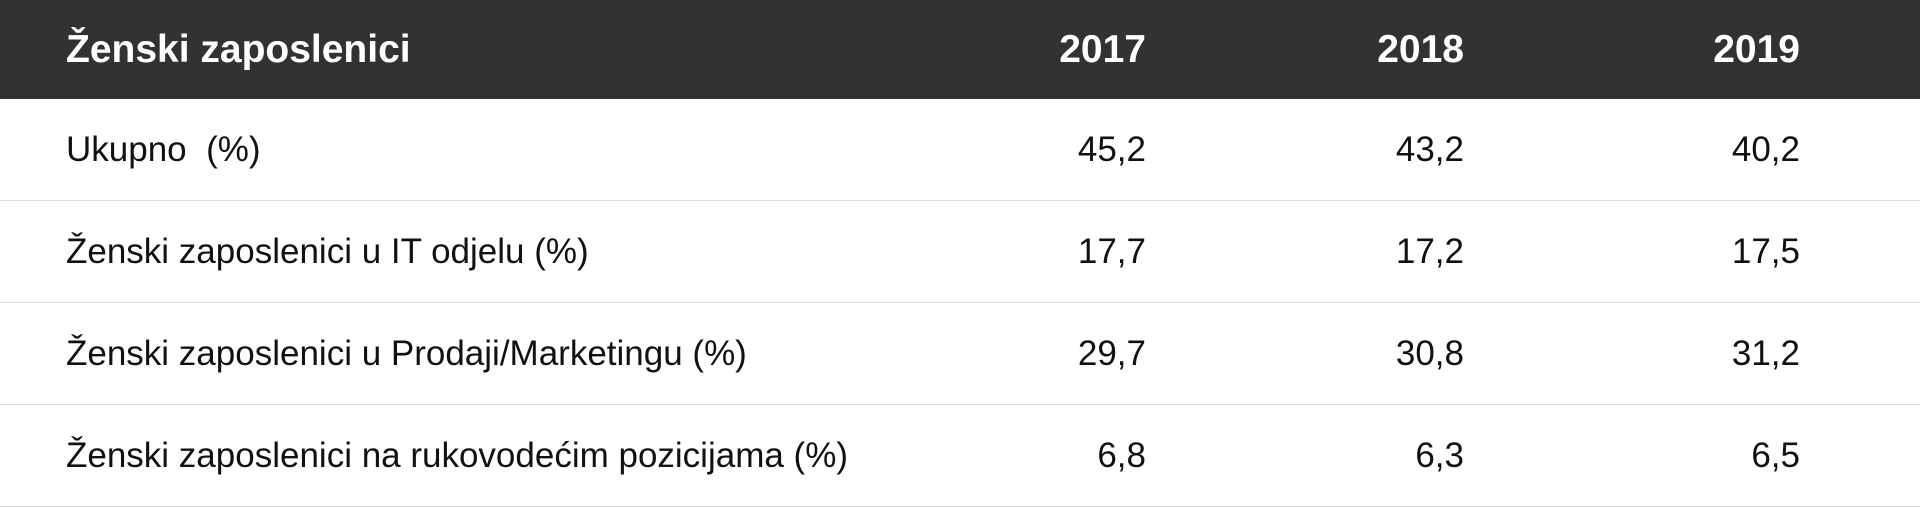 The image size is (1920, 508). I want to click on row-value: 29,7, so click(1111, 353).